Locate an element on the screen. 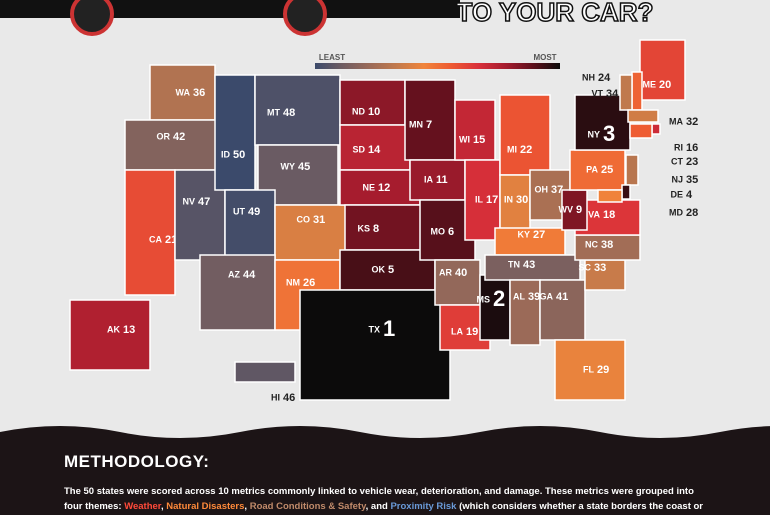 The width and height of the screenshot is (770, 515). state-abbr: WY is located at coordinates (288, 166).